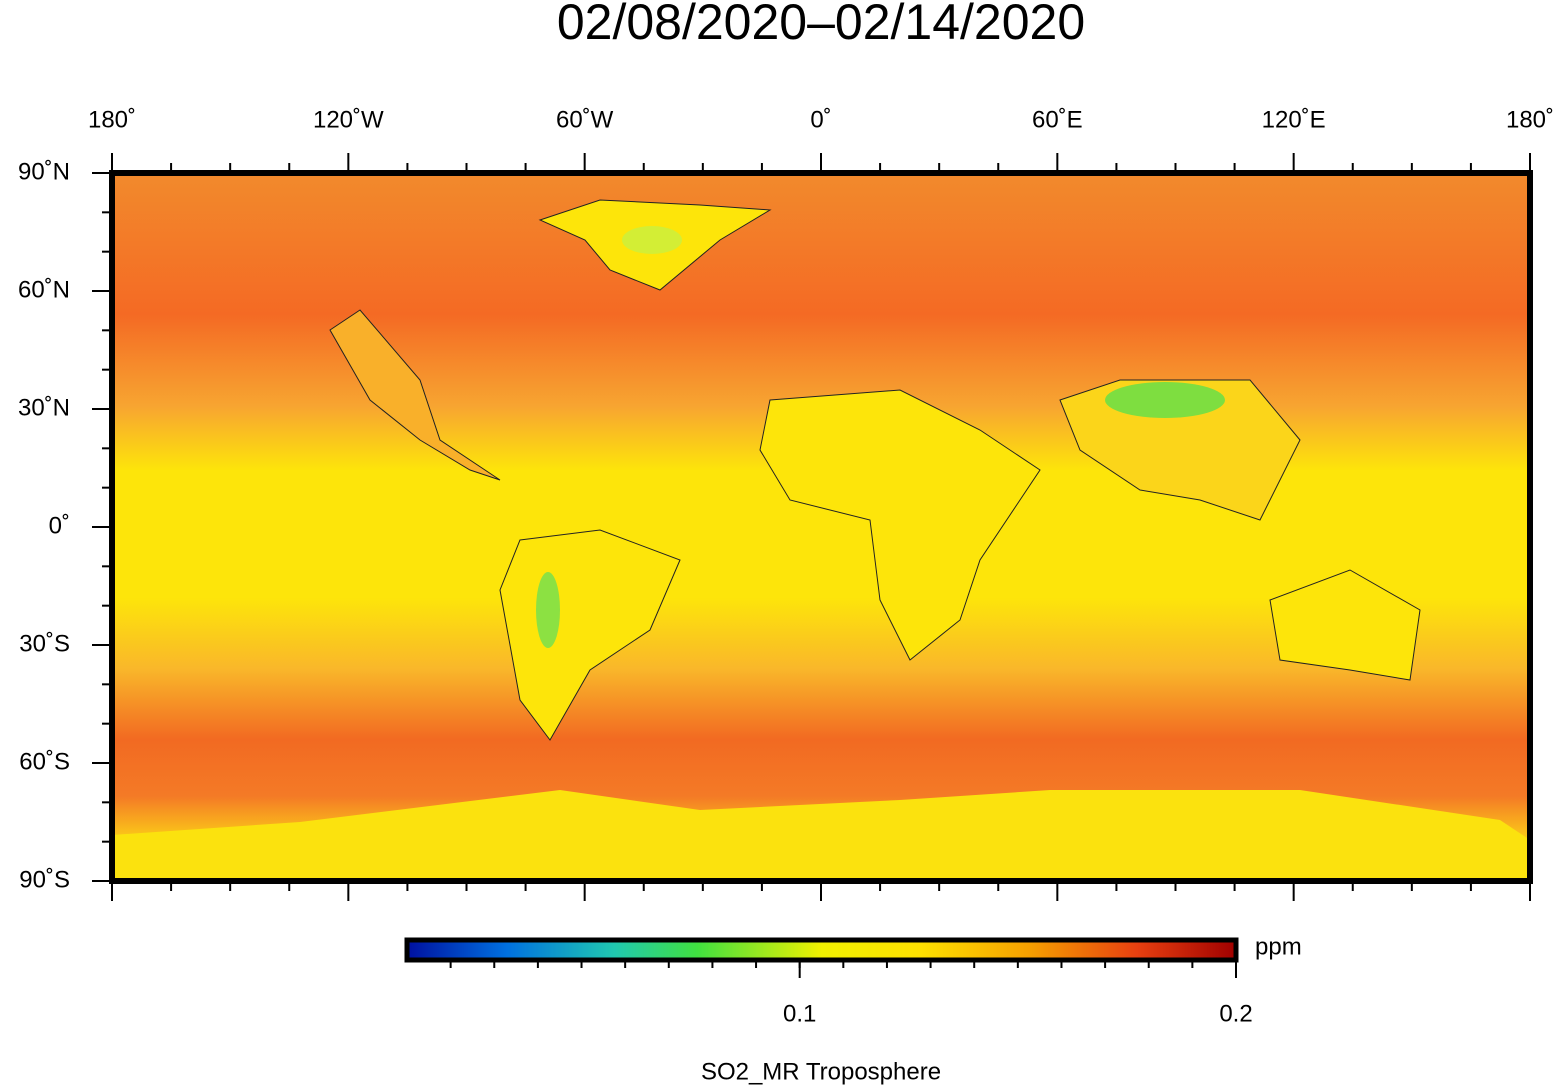 The width and height of the screenshot is (1561, 1090). Describe the element at coordinates (1180, 450) in the screenshot. I see `asia` at that location.